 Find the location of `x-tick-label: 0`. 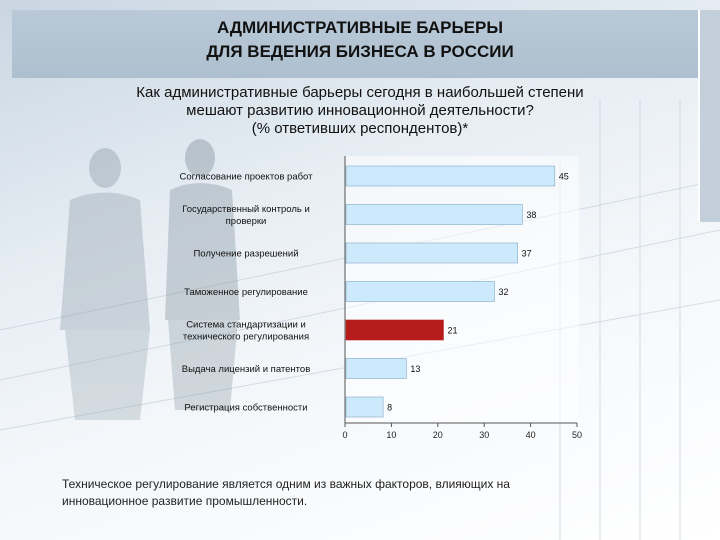

x-tick-label: 0 is located at coordinates (344, 435).